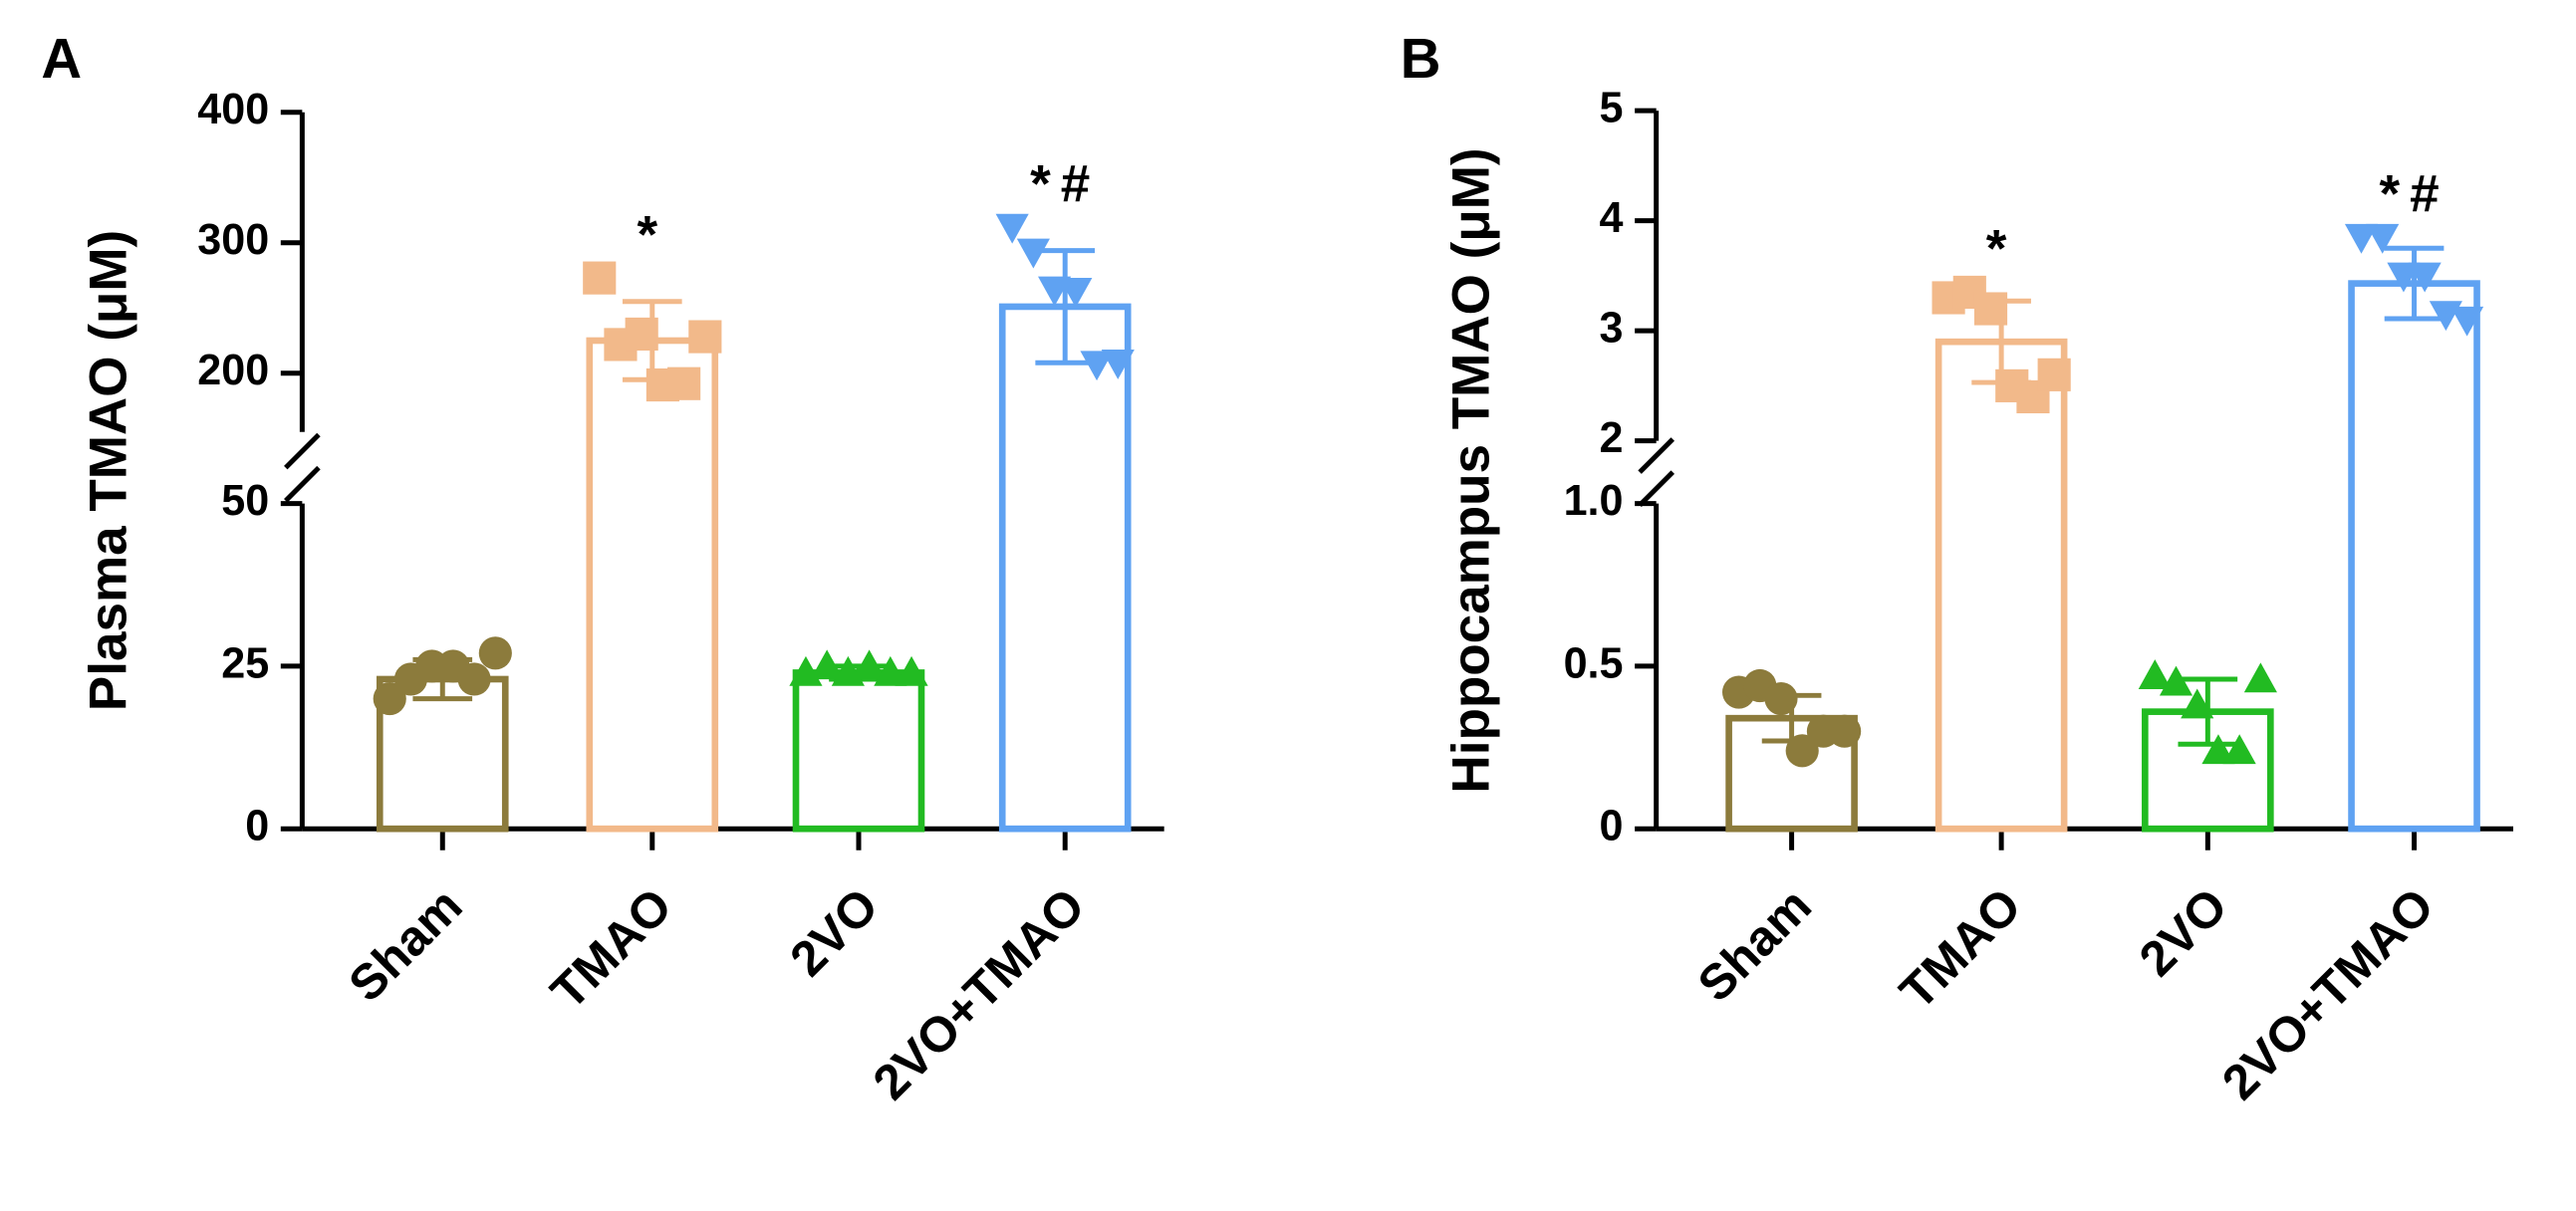  I want to click on y-tick-label: 300, so click(233, 240).